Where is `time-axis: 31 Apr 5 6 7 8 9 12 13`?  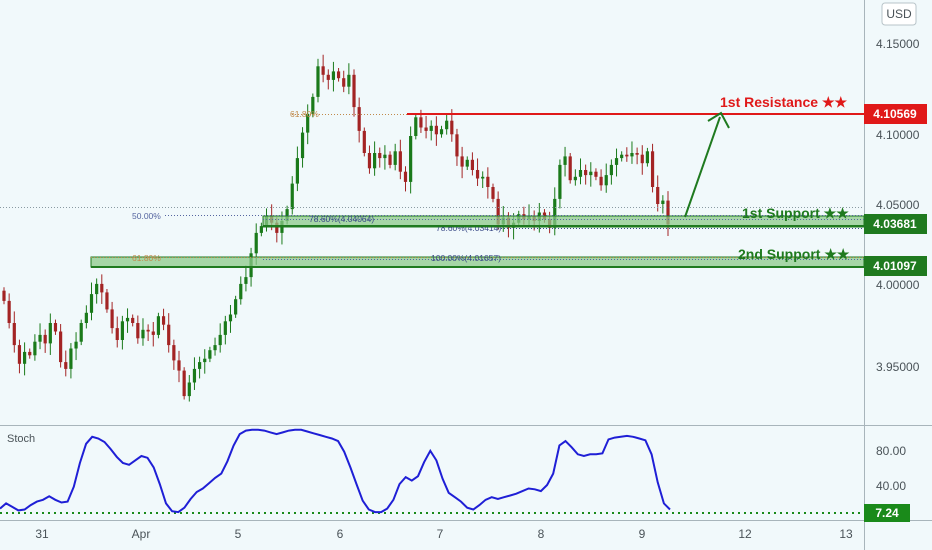
time-axis: 31 Apr 5 6 7 8 9 12 13 is located at coordinates (444, 534).